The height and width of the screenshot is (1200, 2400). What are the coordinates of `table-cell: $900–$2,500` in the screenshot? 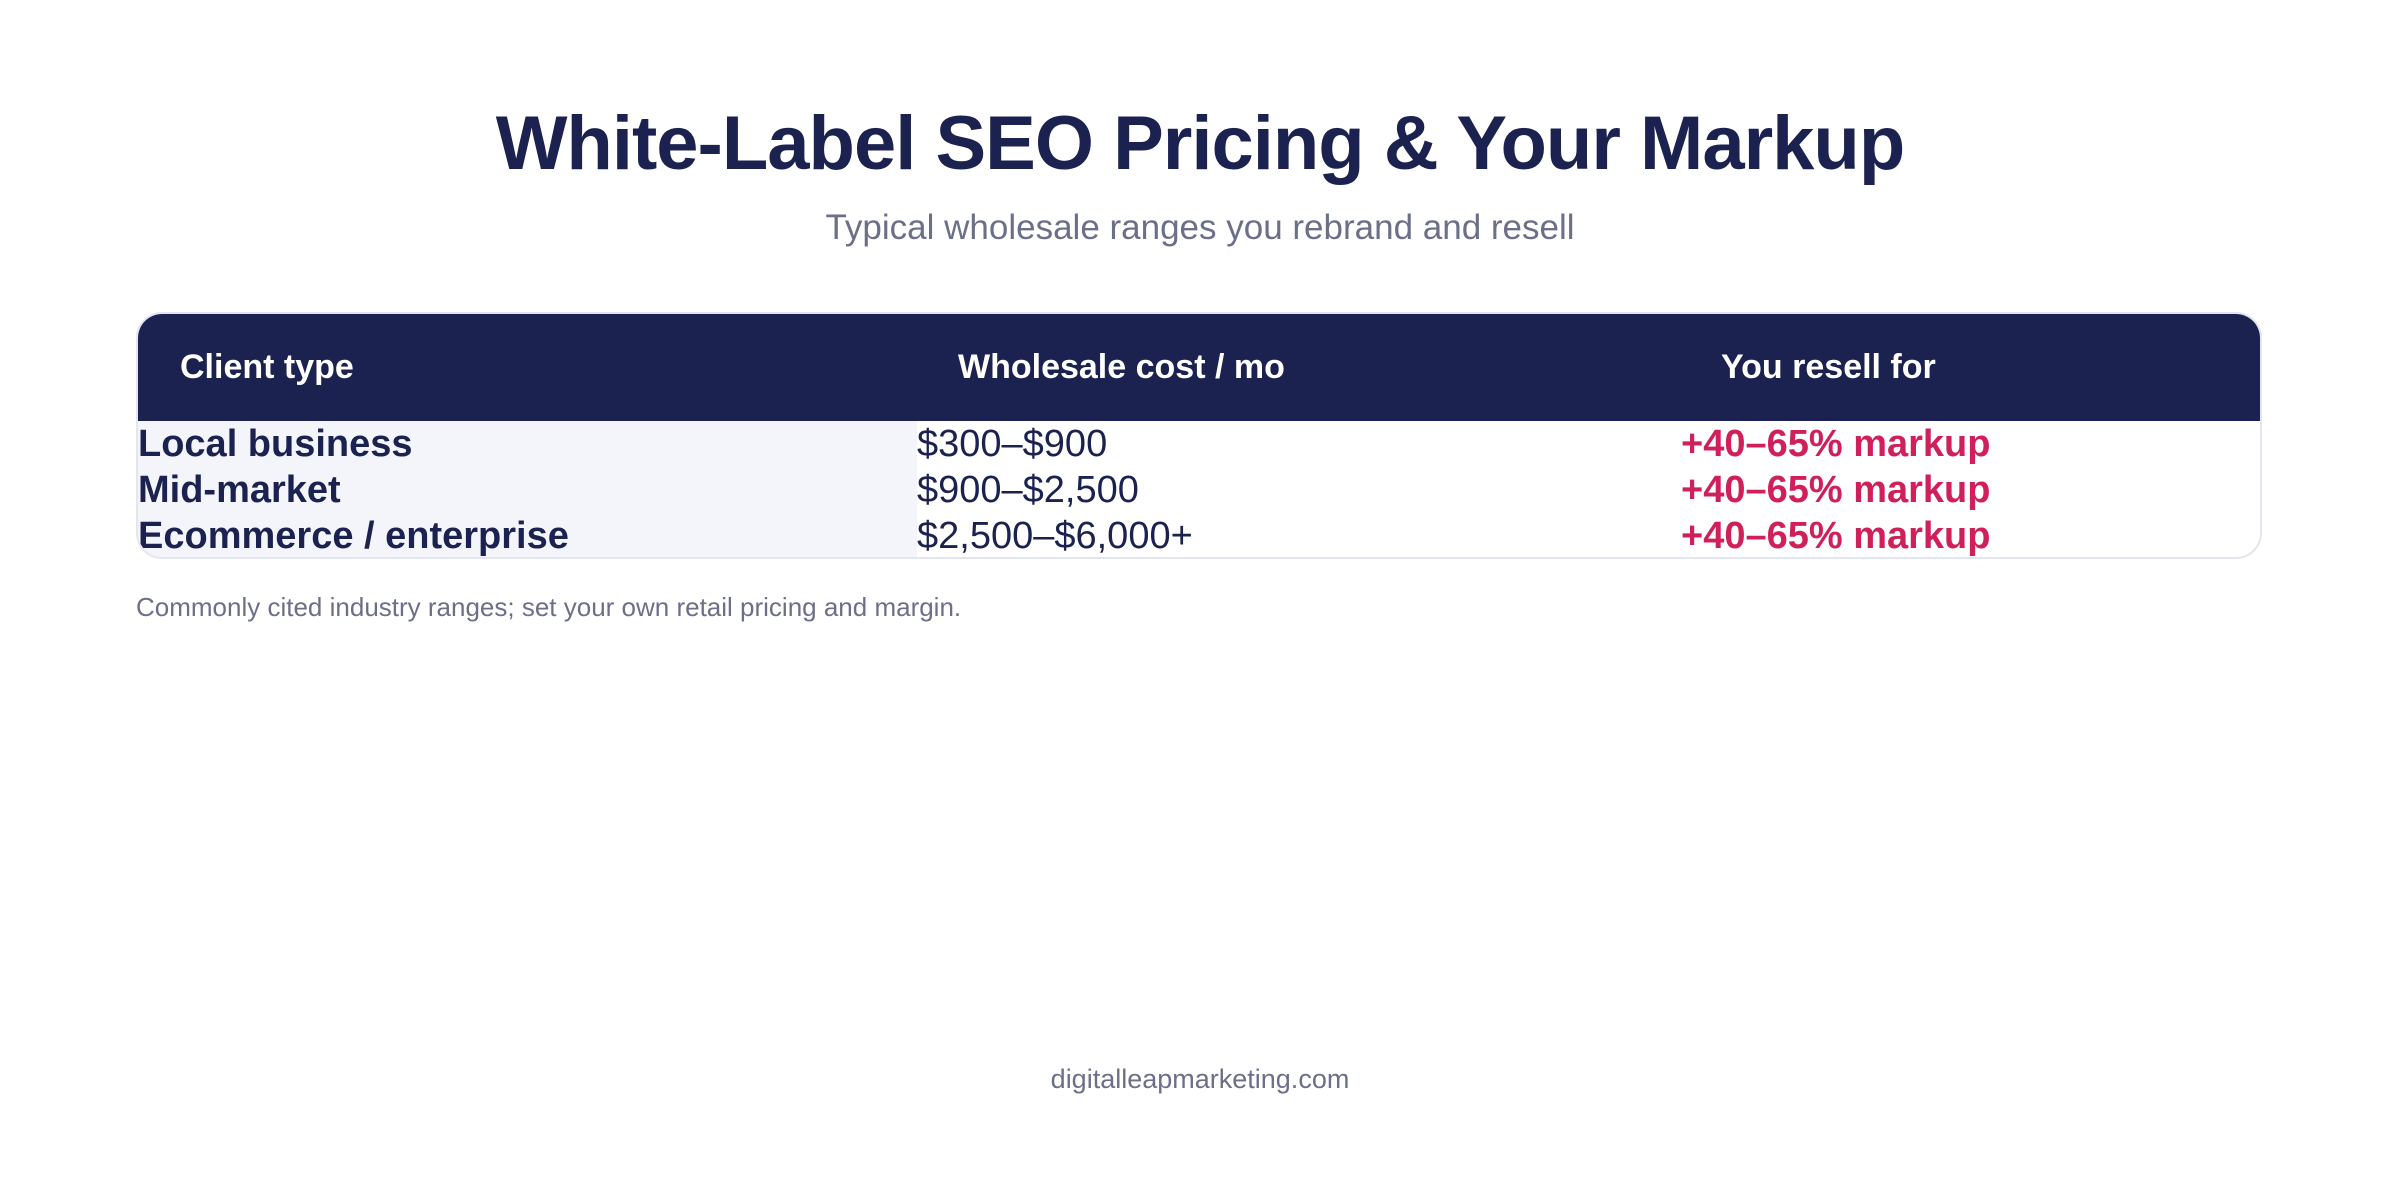 It's located at (1028, 490).